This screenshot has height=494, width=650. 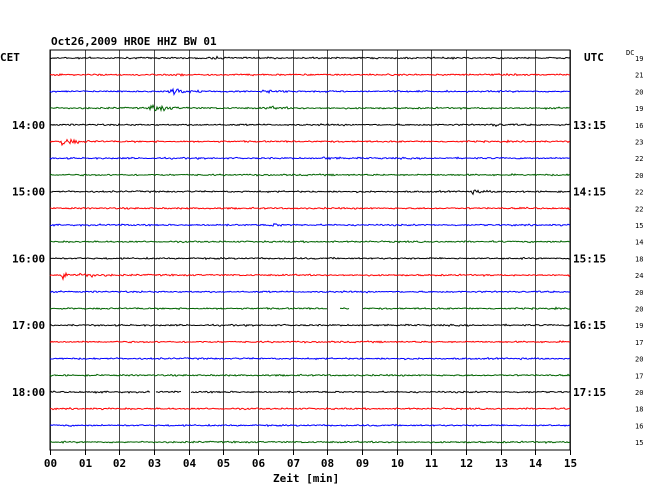 I want to click on right-axis-label: UTC, so click(x=594, y=57).